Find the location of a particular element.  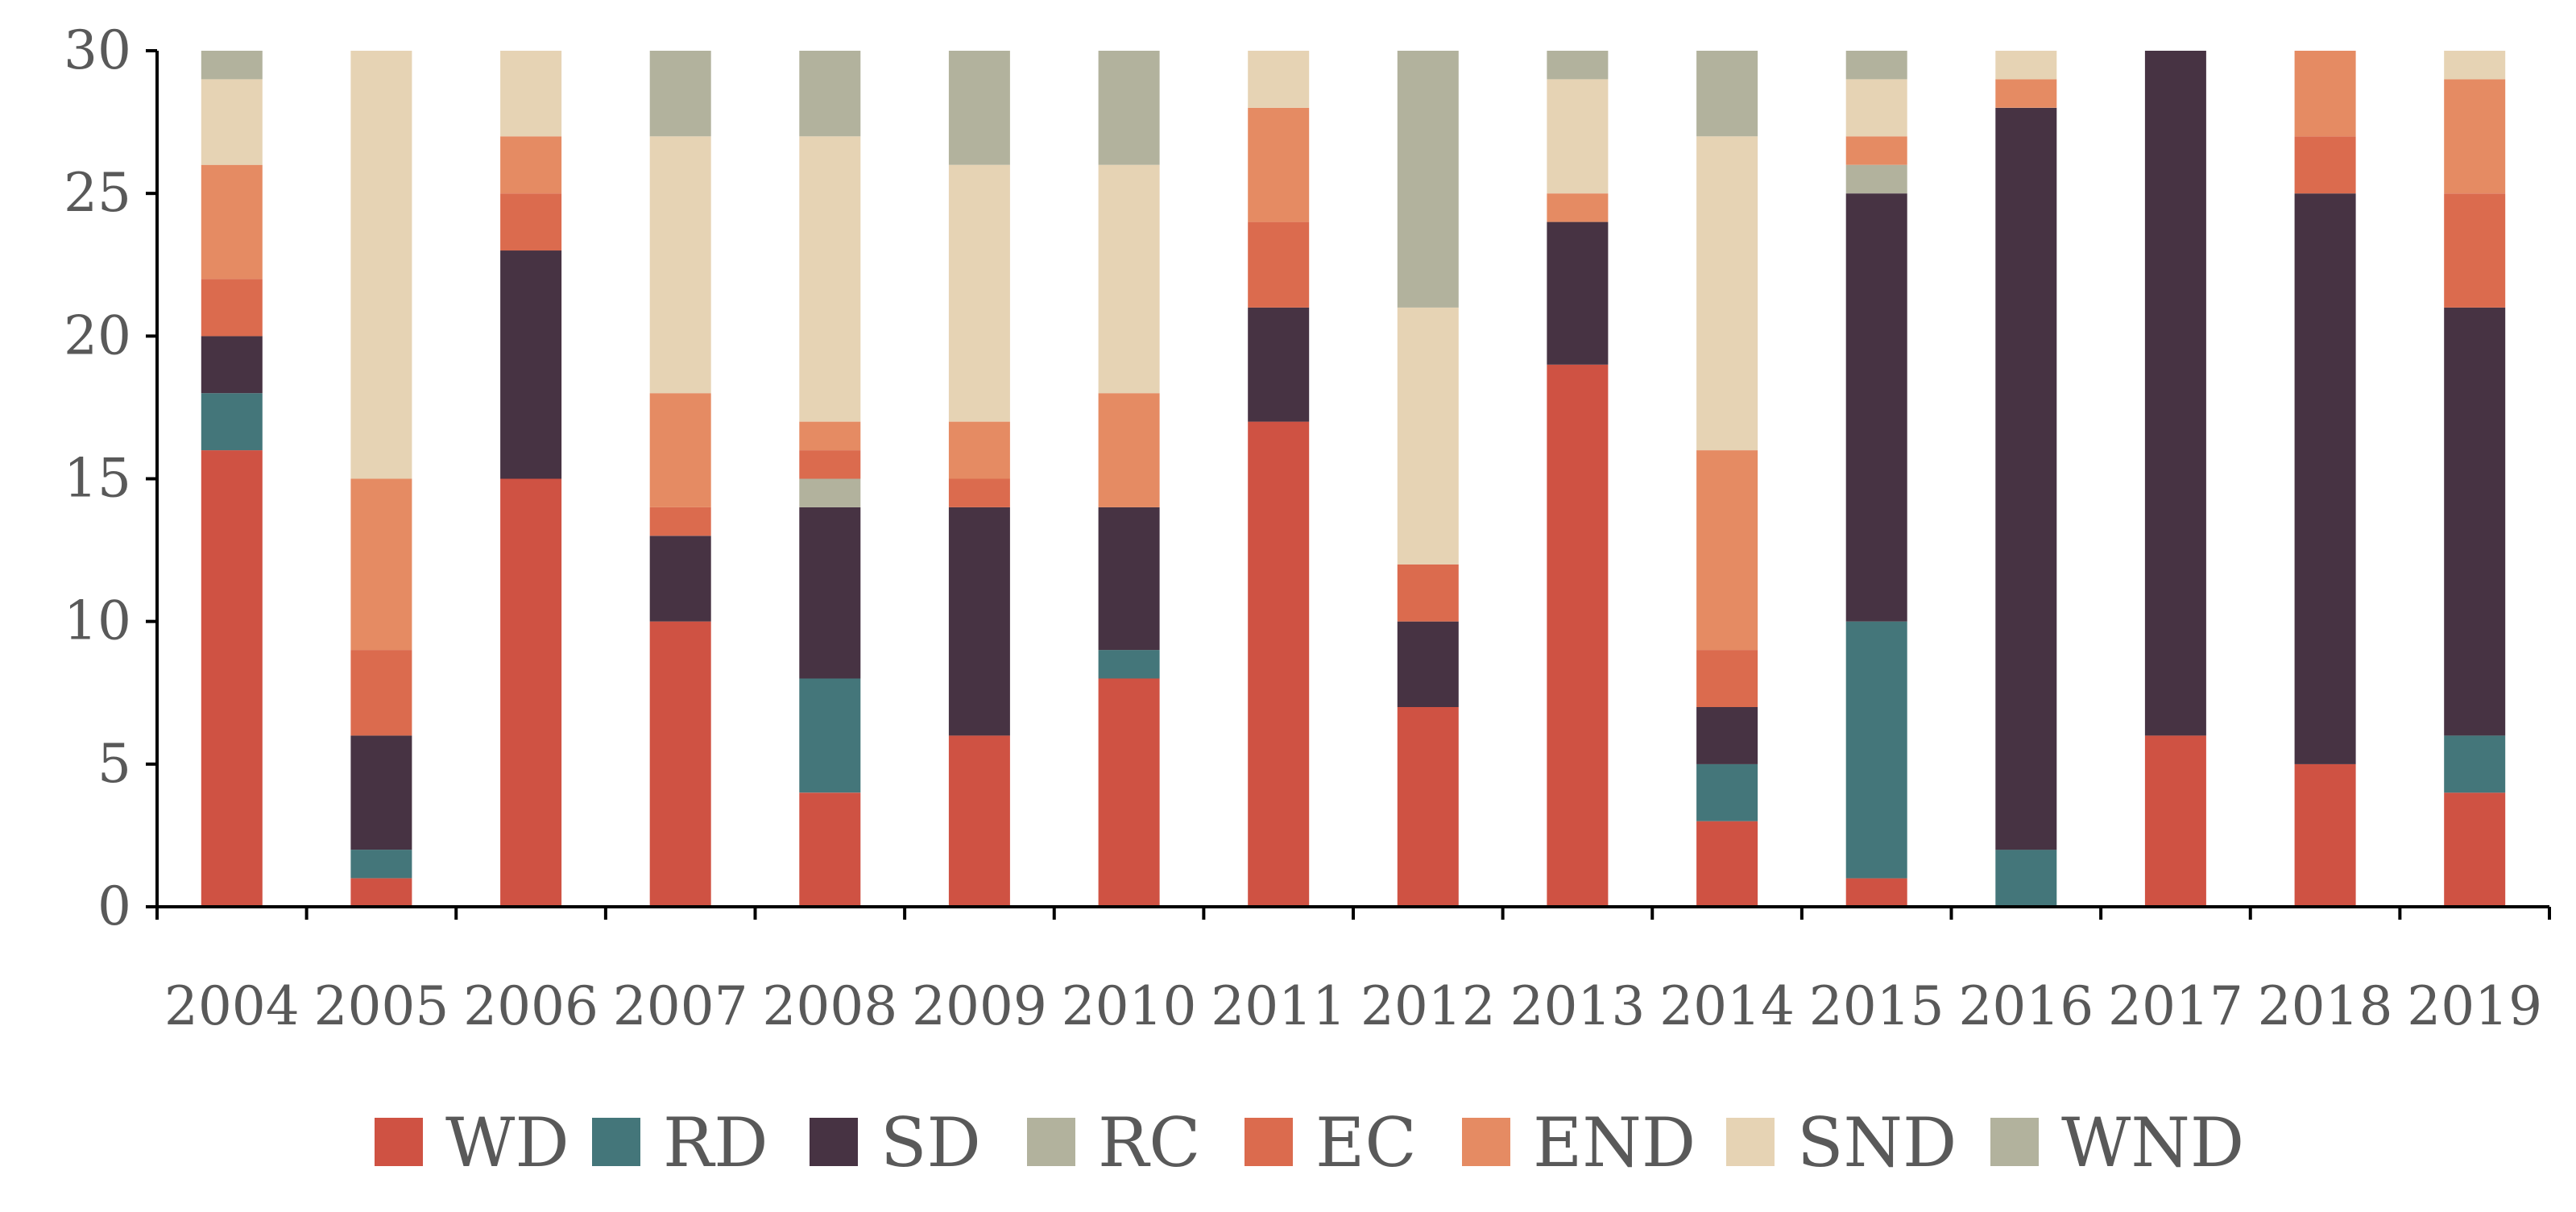

bar-2015-wd is located at coordinates (1876, 893).